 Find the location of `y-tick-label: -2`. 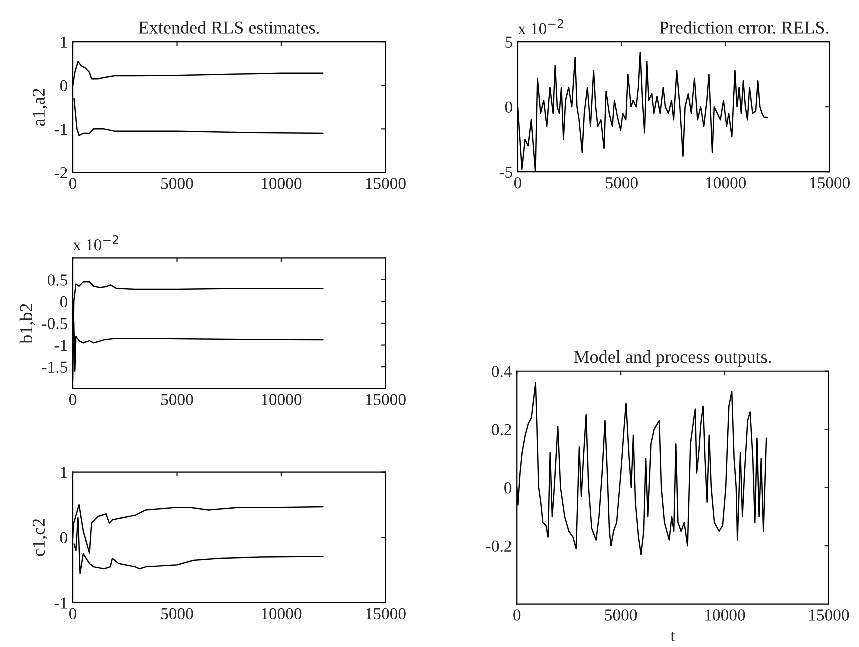

y-tick-label: -2 is located at coordinates (61, 173).